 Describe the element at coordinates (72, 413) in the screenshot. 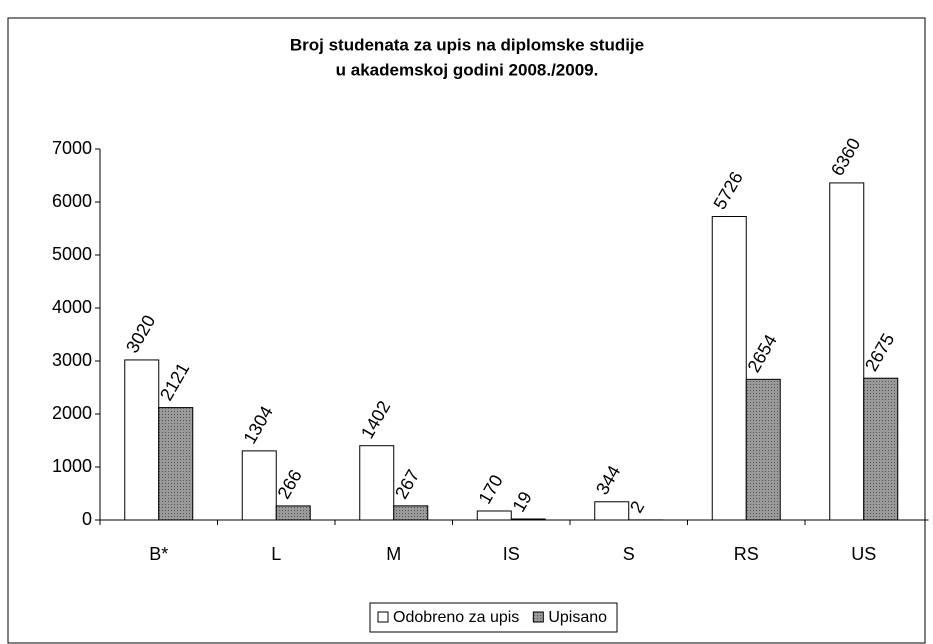

I see `y-tick-label: 2000` at that location.